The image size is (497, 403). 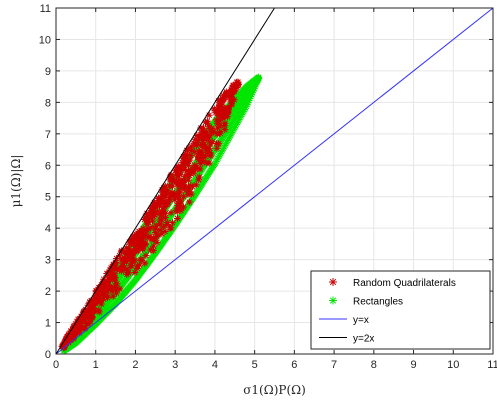 What do you see at coordinates (294, 365) in the screenshot?
I see `x-tick-label: 6` at bounding box center [294, 365].